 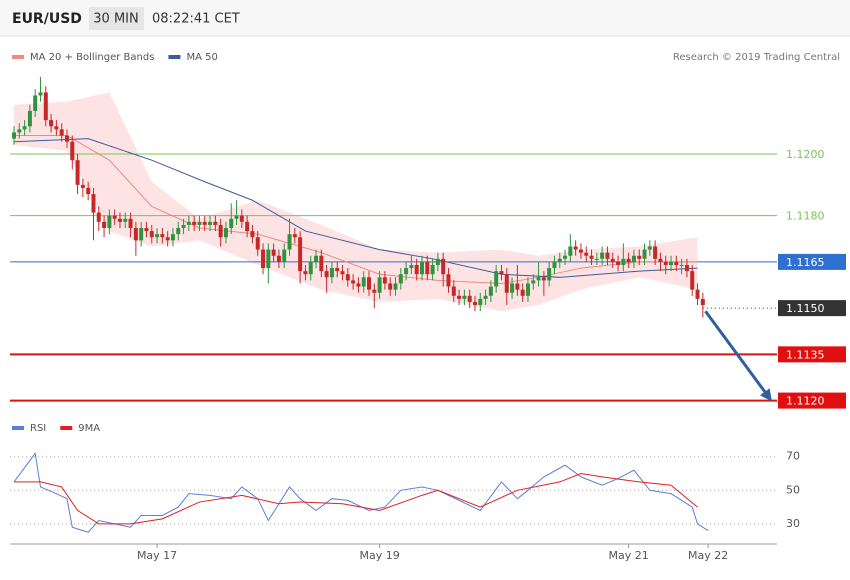 What do you see at coordinates (793, 489) in the screenshot?
I see `y-tick-label: 50` at bounding box center [793, 489].